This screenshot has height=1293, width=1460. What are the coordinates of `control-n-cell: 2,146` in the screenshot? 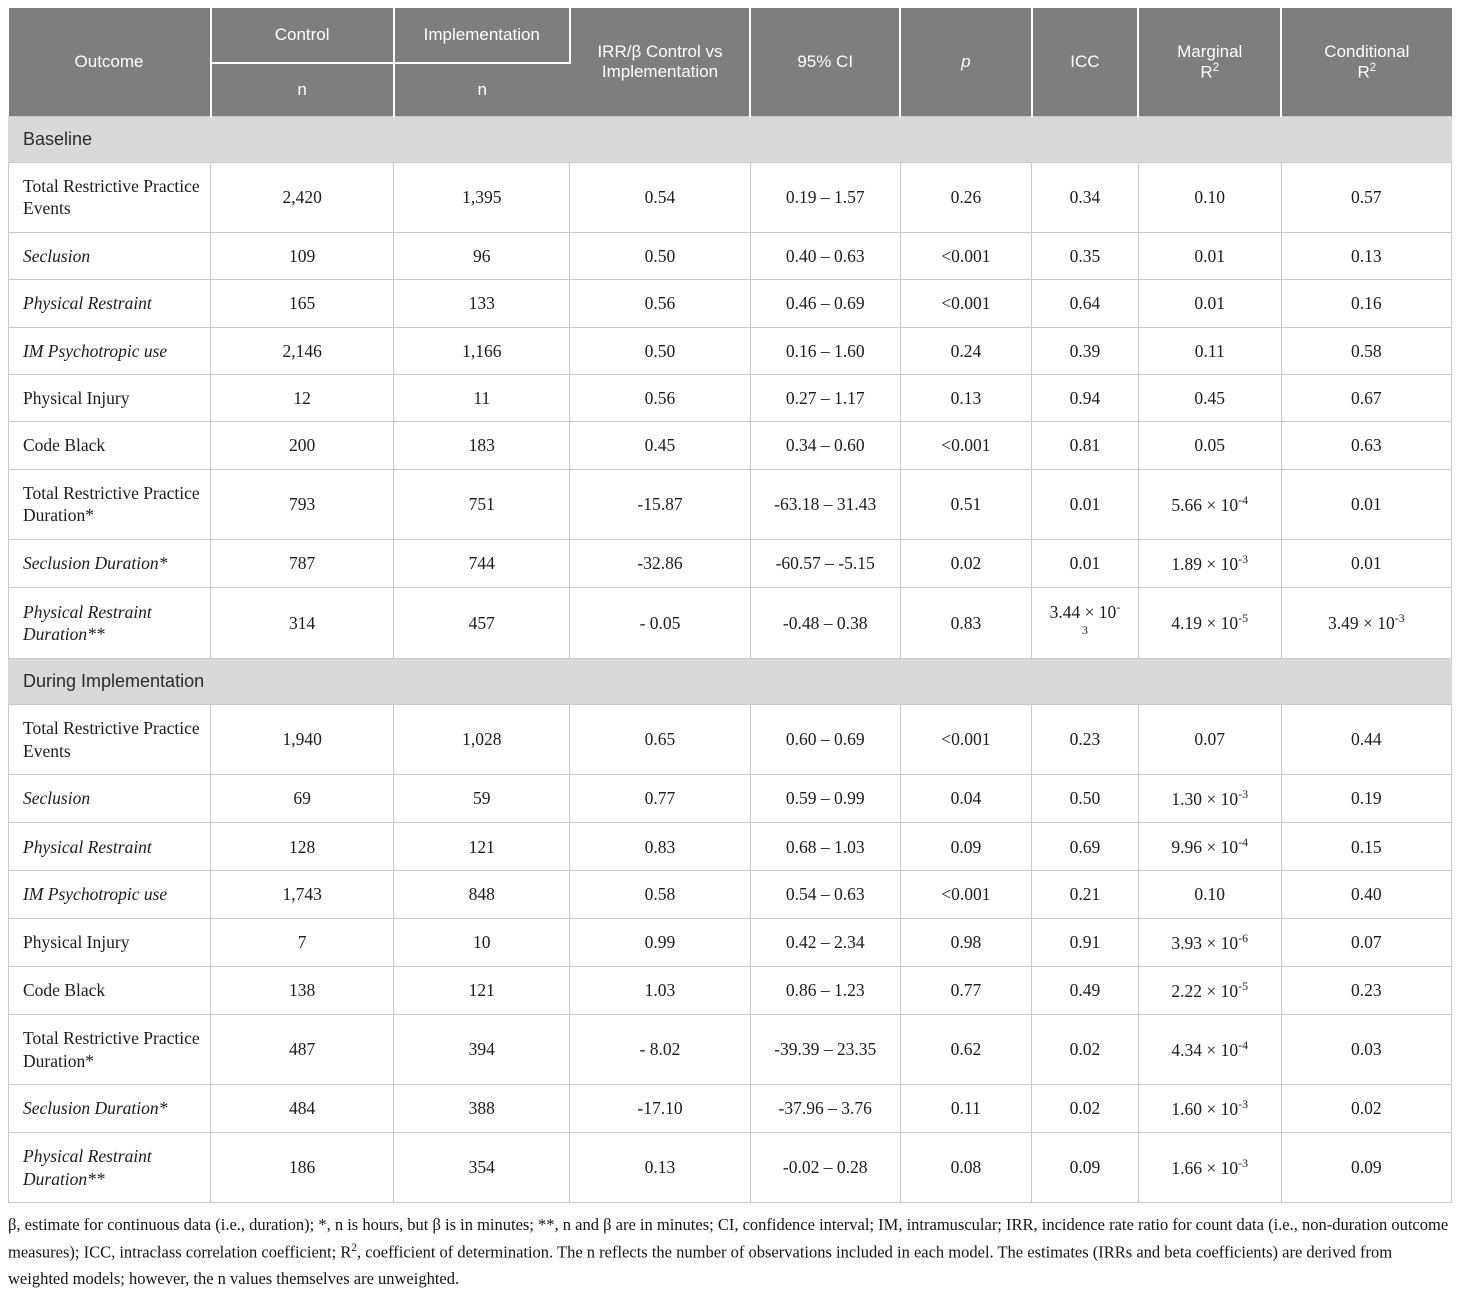 It's located at (302, 350).